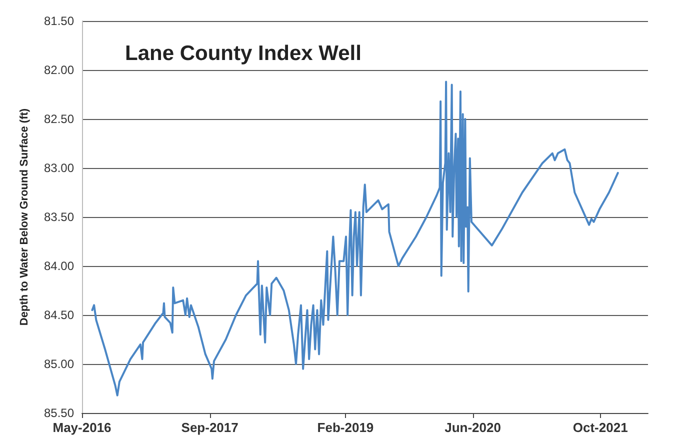 The image size is (686, 445). I want to click on y-tick-label: 83.50, so click(59, 217).